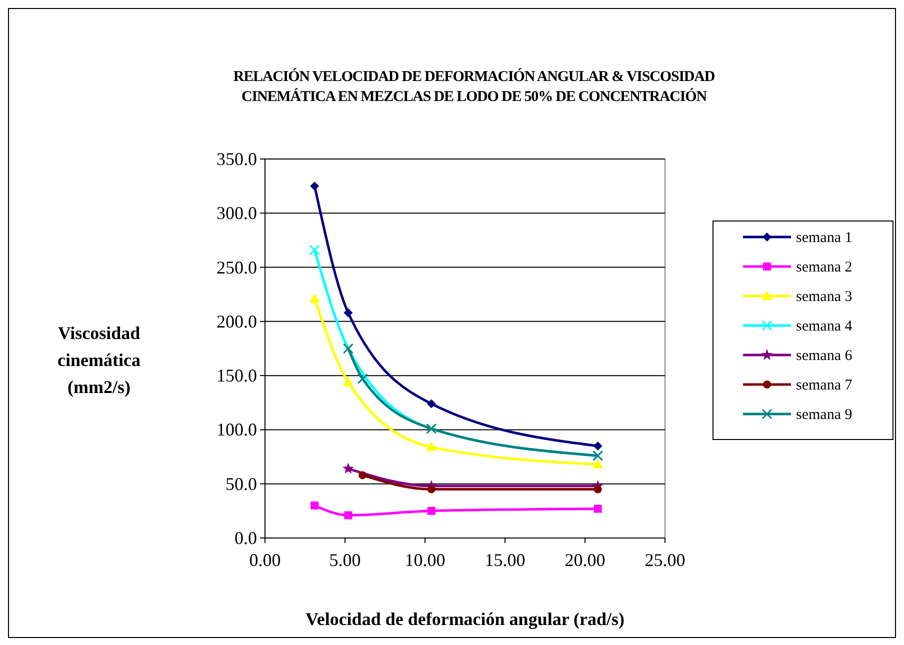  Describe the element at coordinates (585, 560) in the screenshot. I see `x-tick-label: 20.00` at that location.